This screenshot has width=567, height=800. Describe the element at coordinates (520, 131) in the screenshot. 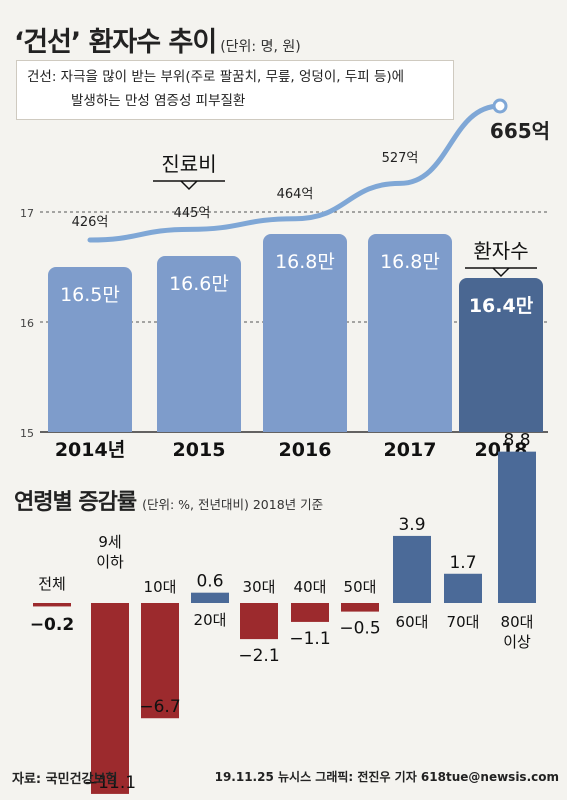

I see `cost-label: 665억` at that location.